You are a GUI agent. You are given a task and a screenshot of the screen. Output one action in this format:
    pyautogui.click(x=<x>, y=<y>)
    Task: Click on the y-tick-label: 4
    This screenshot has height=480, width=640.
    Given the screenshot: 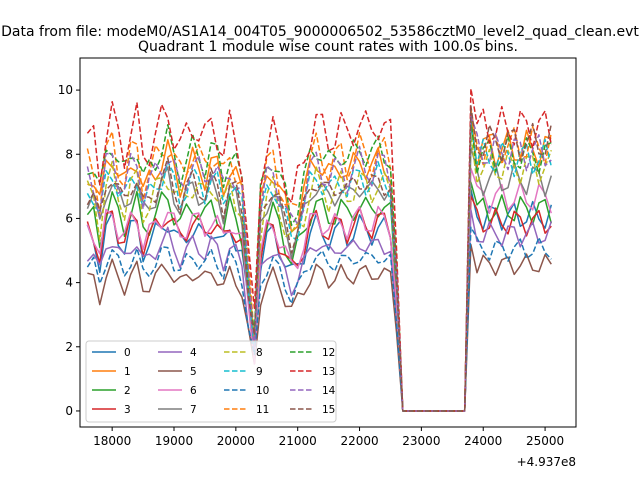 What is the action you would take?
    pyautogui.click(x=69, y=283)
    